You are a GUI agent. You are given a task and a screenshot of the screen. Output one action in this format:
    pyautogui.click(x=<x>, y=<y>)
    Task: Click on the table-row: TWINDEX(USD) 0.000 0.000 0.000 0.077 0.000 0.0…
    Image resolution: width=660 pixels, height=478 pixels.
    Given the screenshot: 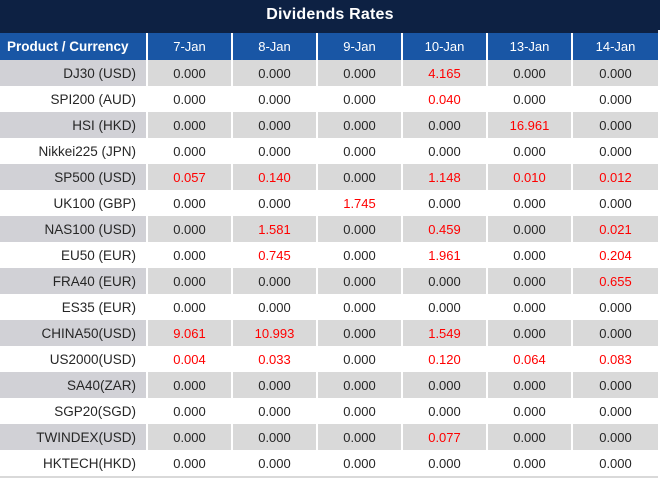 What is the action you would take?
    pyautogui.click(x=329, y=437)
    